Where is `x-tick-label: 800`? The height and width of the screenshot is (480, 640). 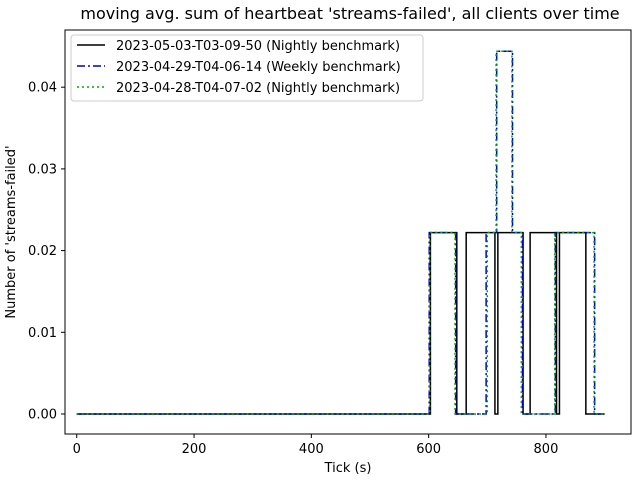 x-tick-label: 800 is located at coordinates (546, 449).